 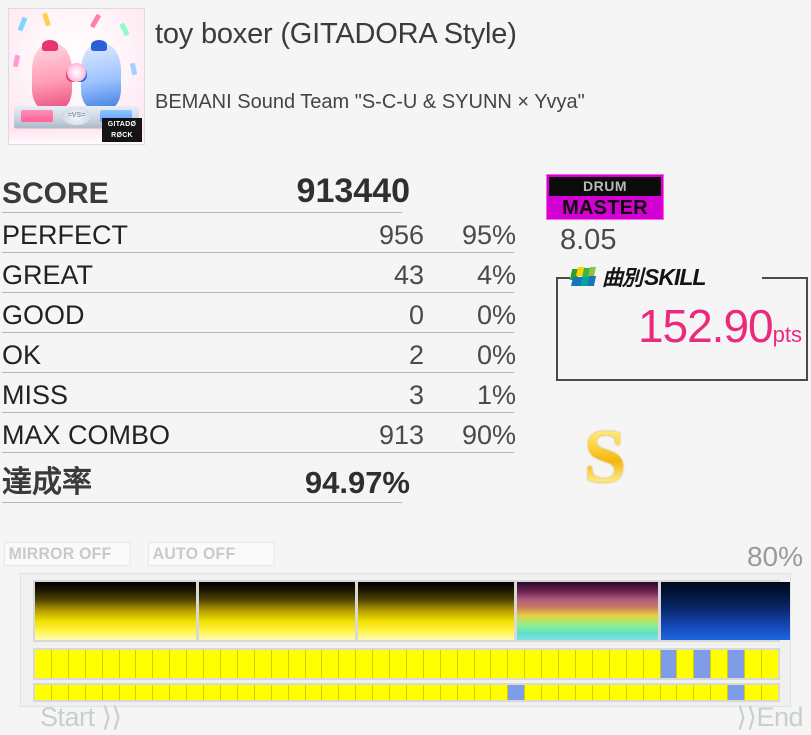 What do you see at coordinates (488, 435) in the screenshot?
I see `row-percent: 90%` at bounding box center [488, 435].